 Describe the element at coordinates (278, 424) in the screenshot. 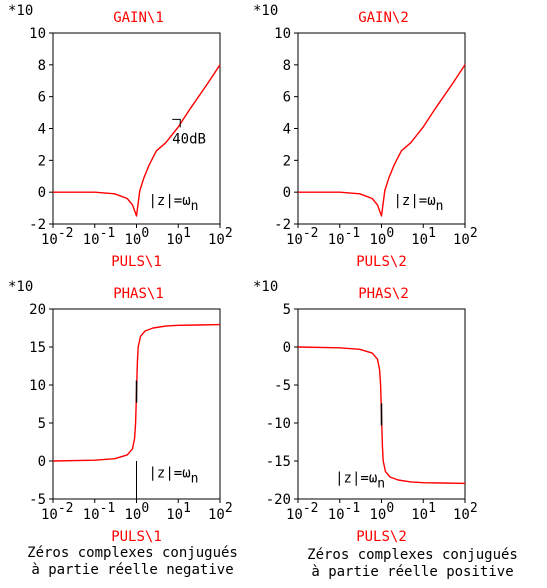

I see `y-tick-label: -10` at that location.